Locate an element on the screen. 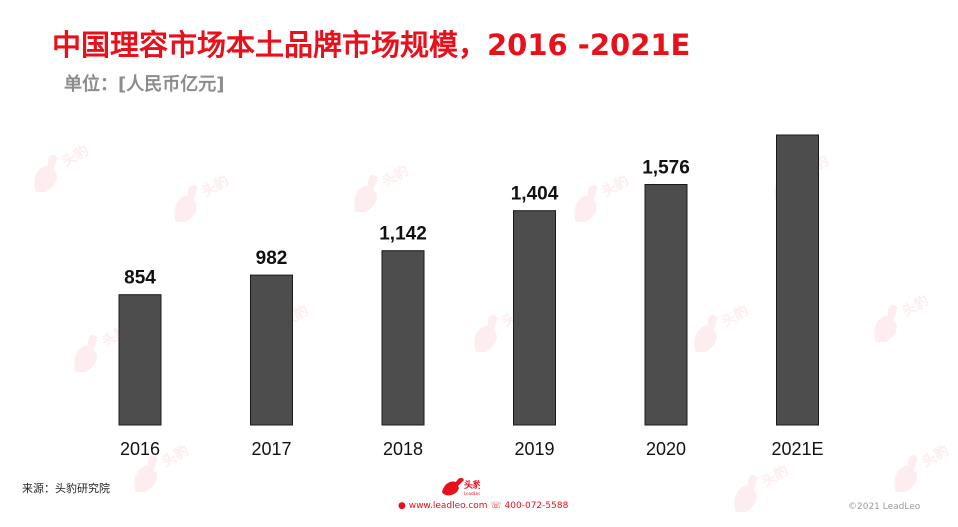 The image size is (958, 527). bar-2017 is located at coordinates (271, 350).